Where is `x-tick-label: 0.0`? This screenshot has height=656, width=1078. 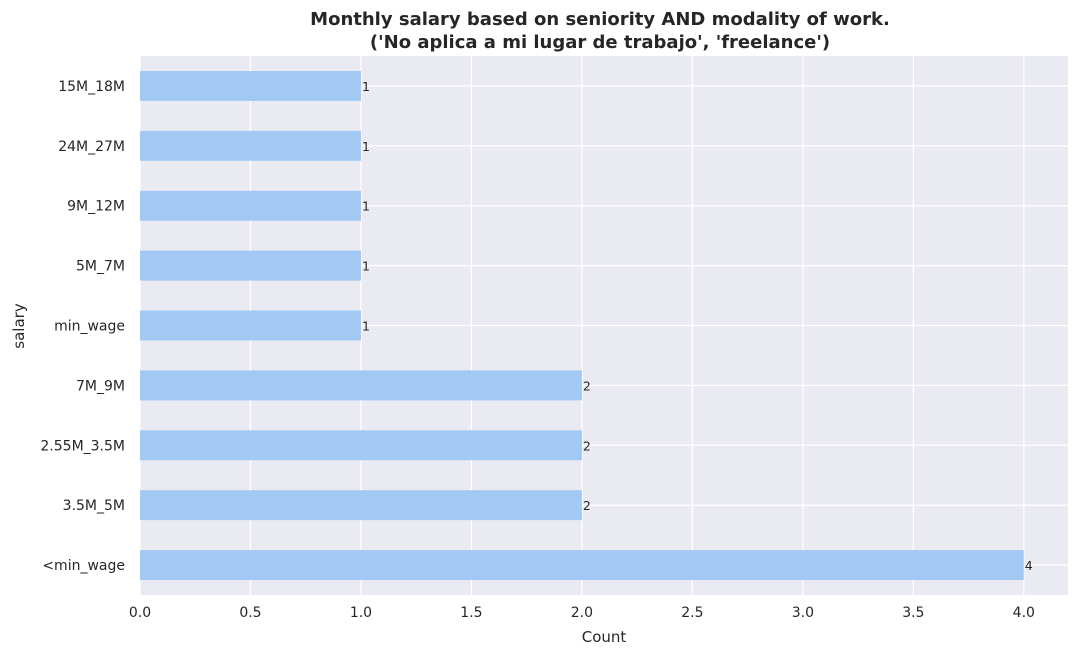
x-tick-label: 0.0 is located at coordinates (140, 613).